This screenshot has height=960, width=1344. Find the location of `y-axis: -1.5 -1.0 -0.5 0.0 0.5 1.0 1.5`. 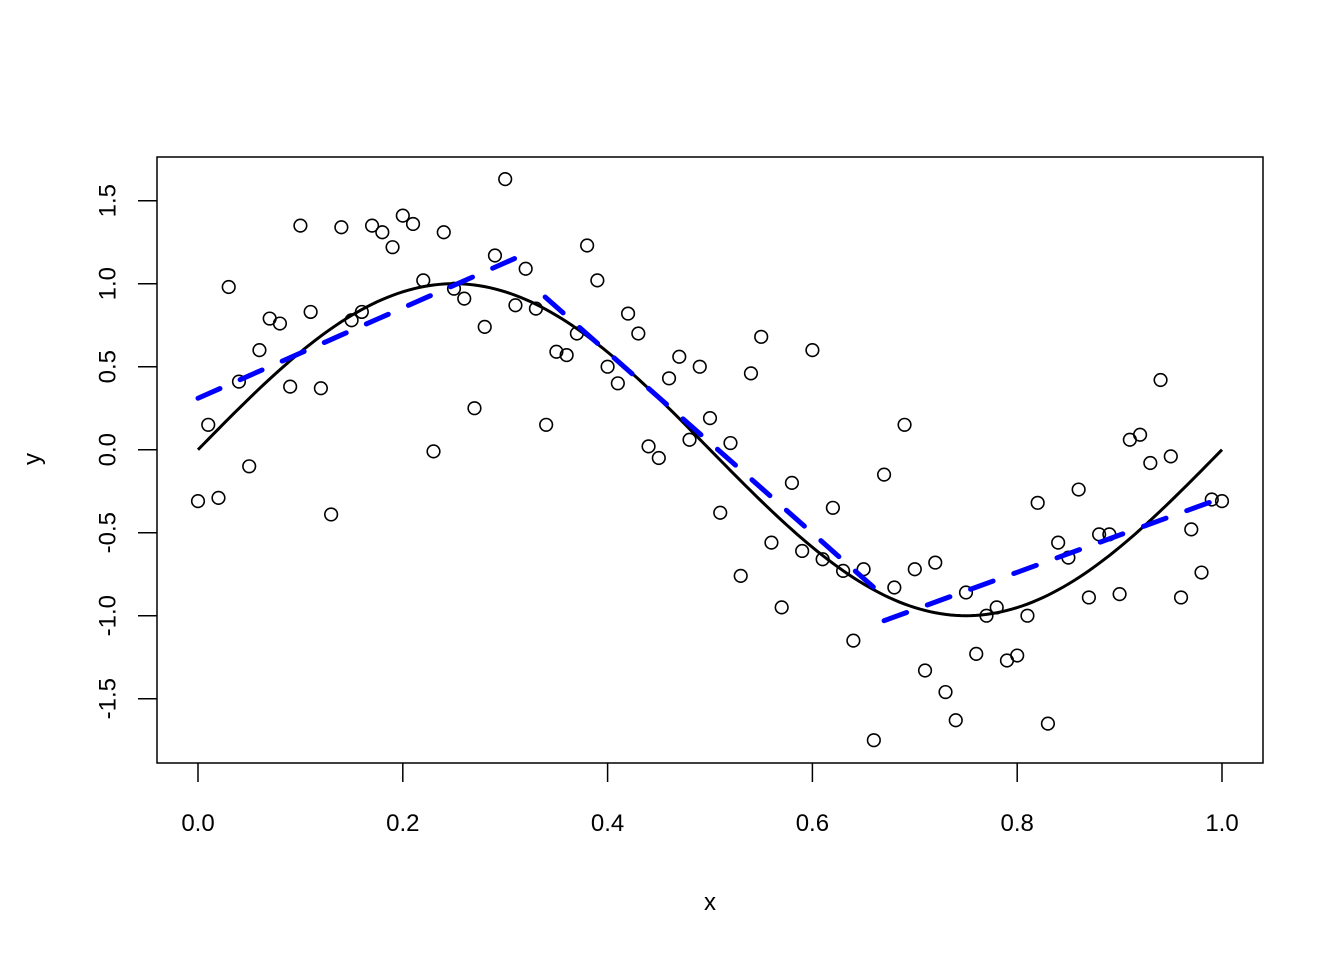

y-axis: -1.5 -1.0 -0.5 0.0 0.5 1.0 1.5 is located at coordinates (125, 451).